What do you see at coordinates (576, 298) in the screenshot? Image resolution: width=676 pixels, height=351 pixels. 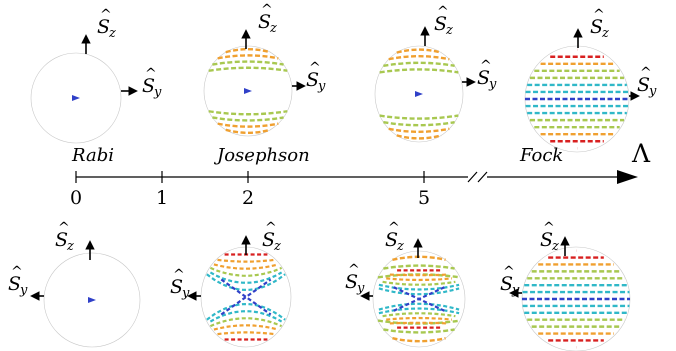 I see `sphere-bottom-fock` at bounding box center [576, 298].